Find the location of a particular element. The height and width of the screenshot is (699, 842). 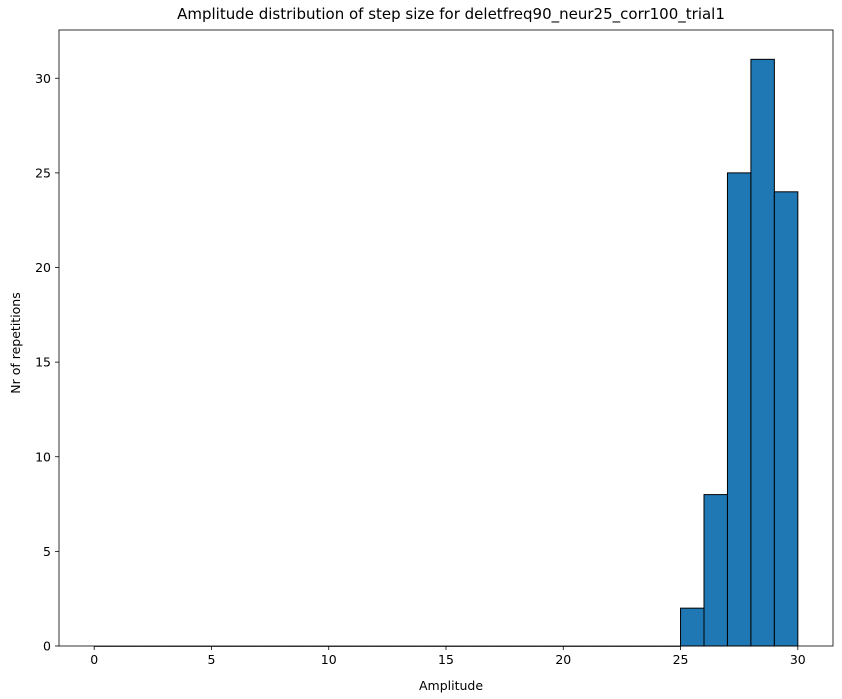

y-axis-ticks: 0 5 10 15 20 25 30 is located at coordinates (47, 362).